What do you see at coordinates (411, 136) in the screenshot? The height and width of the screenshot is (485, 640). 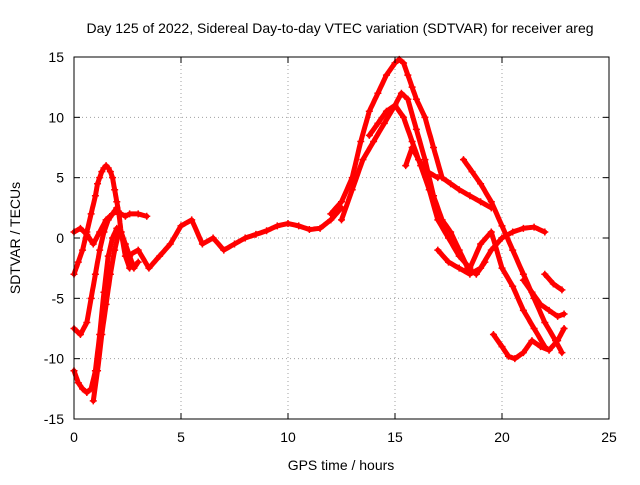 I see `series-arc-g` at bounding box center [411, 136].